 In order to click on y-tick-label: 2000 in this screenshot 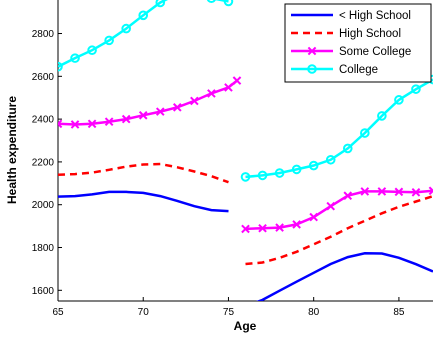, I will do `click(43, 205)`.